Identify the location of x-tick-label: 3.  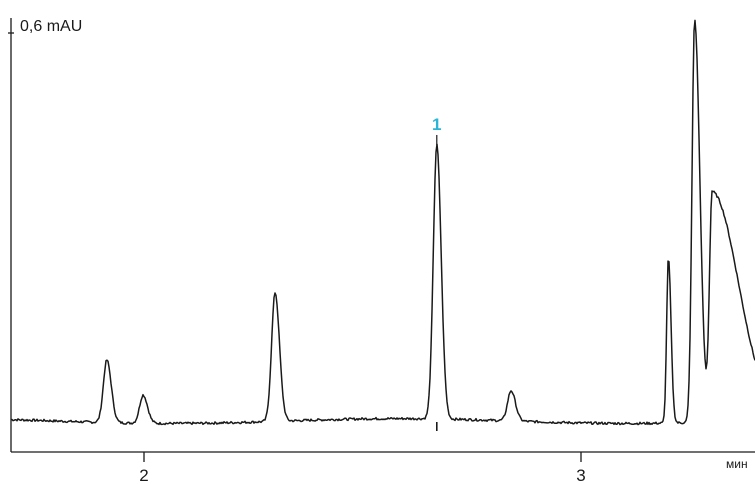
(580, 475).